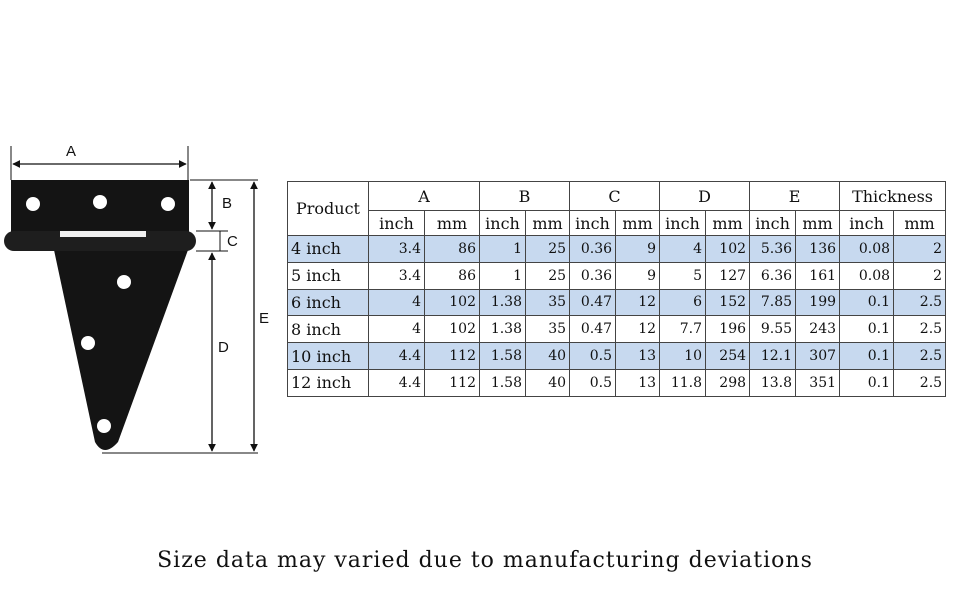 The image size is (970, 600). What do you see at coordinates (795, 196) in the screenshot?
I see `group-header-e: E` at bounding box center [795, 196].